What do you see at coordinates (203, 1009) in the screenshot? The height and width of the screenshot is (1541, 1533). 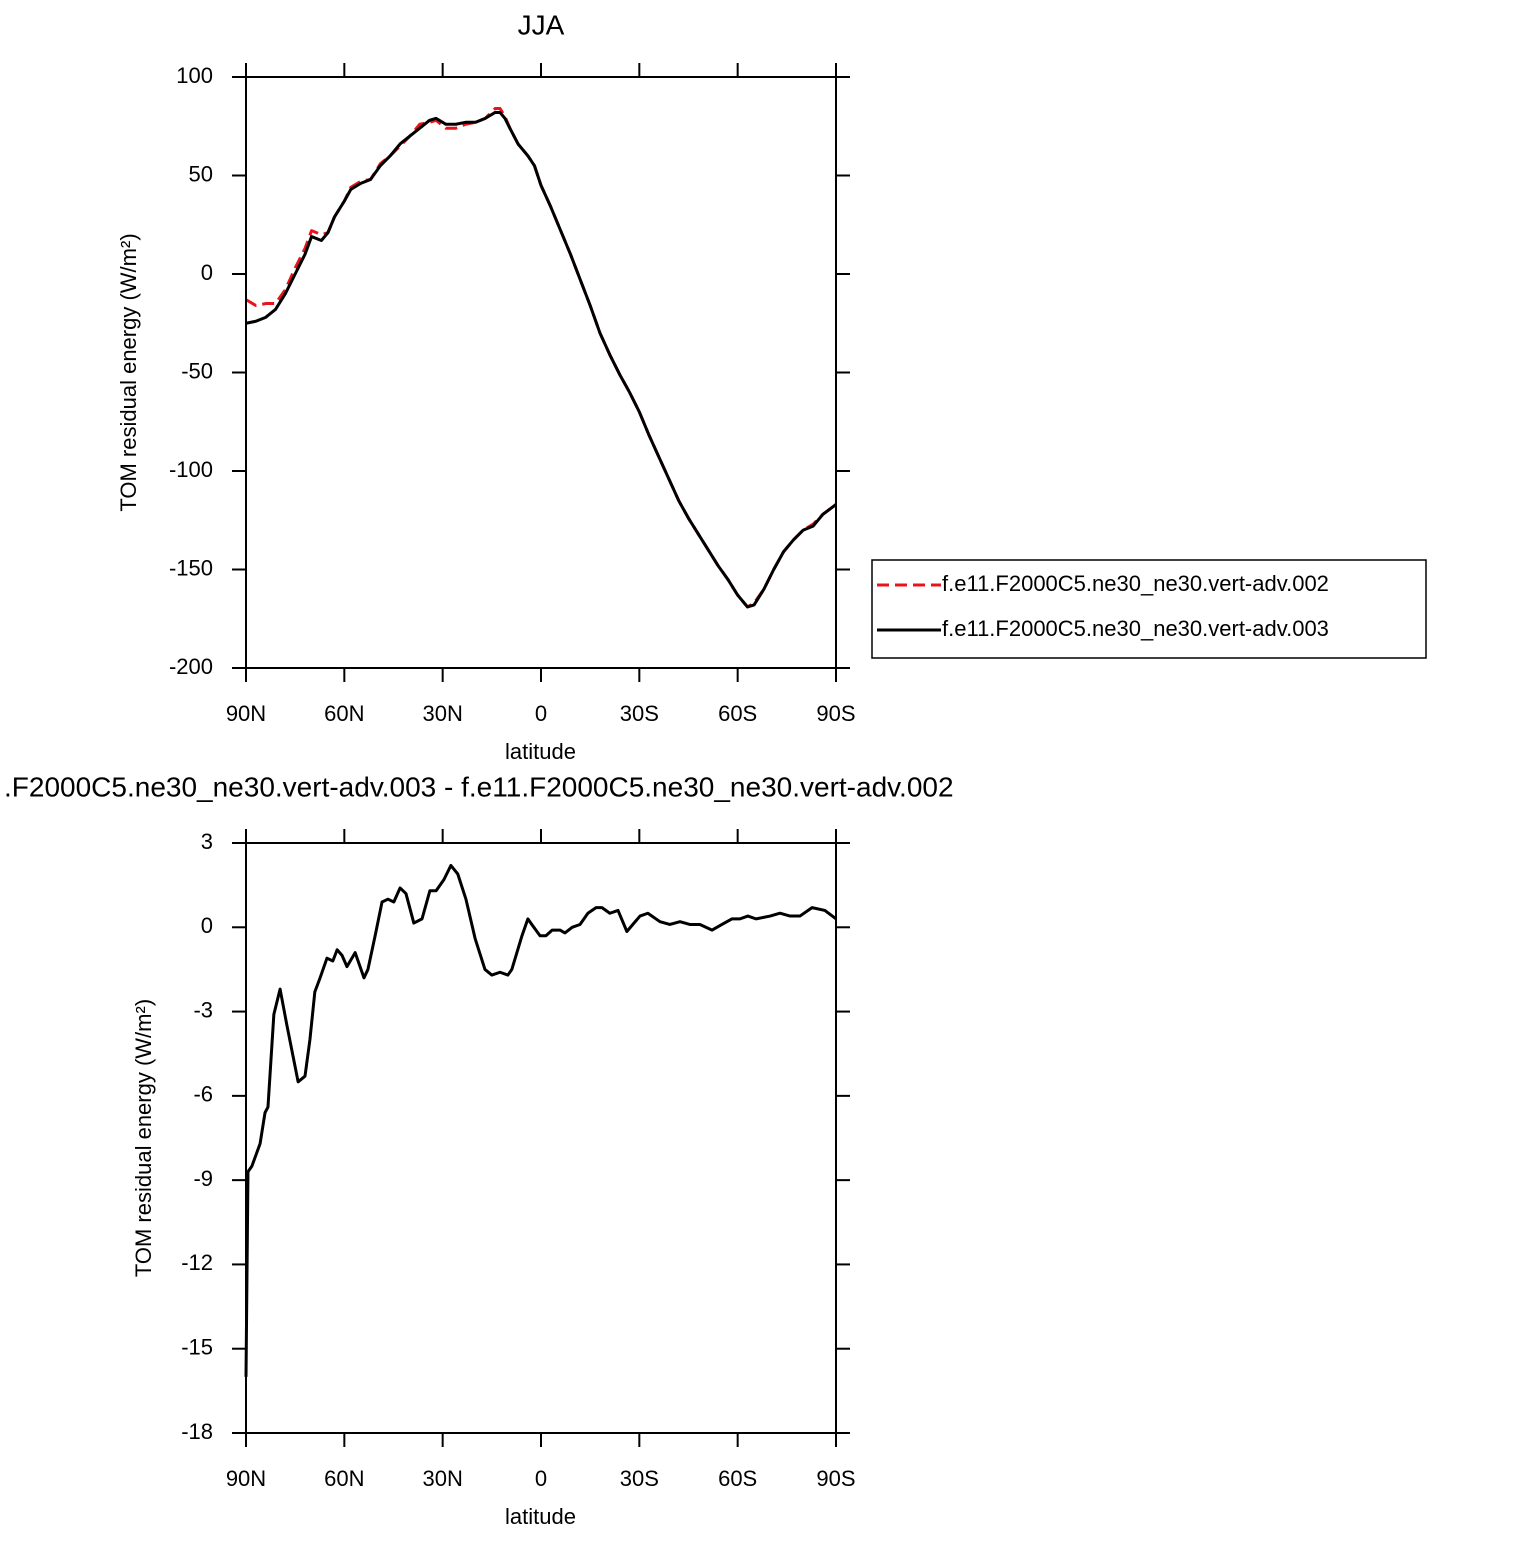 I see `y-tick-label: -3` at bounding box center [203, 1009].